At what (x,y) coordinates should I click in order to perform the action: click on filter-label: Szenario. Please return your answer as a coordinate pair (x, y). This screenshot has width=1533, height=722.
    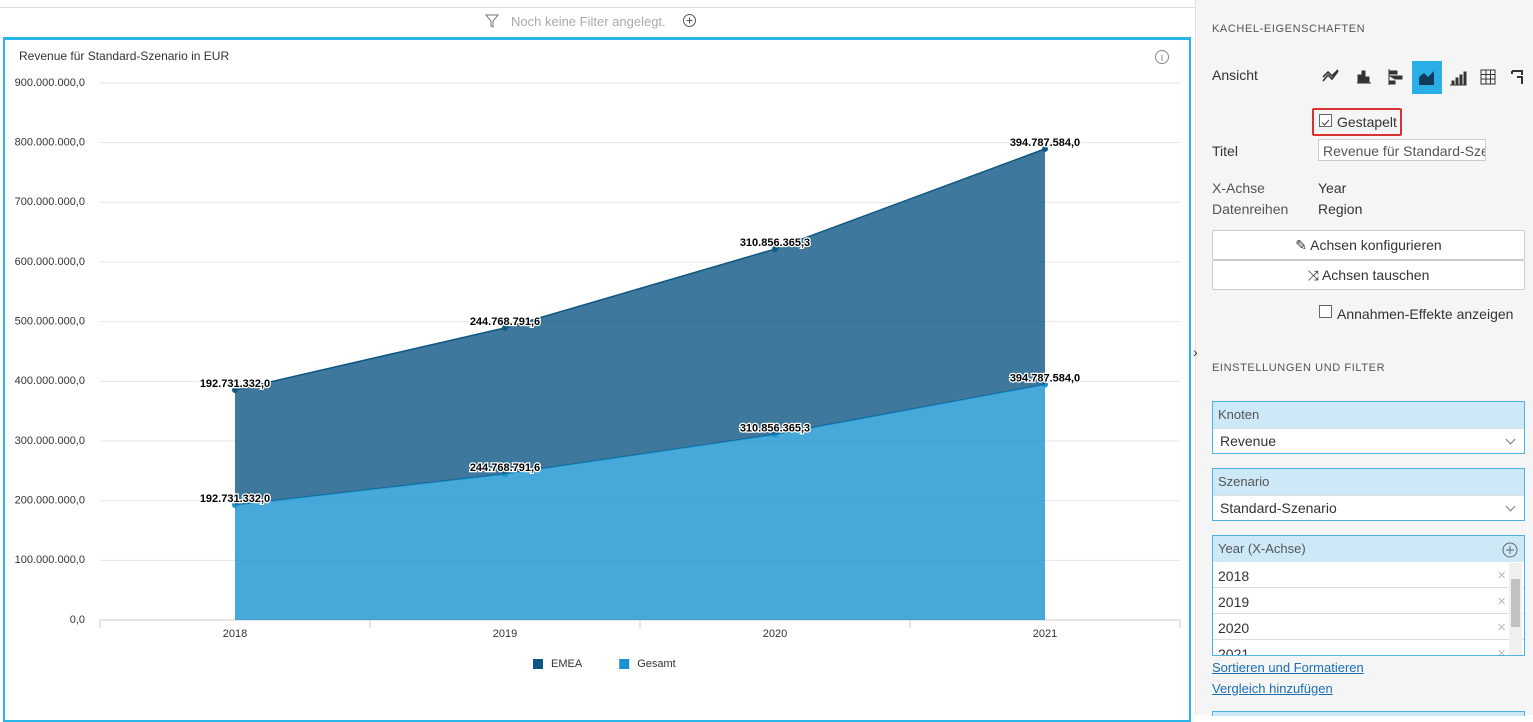
    Looking at the image, I should click on (1244, 481).